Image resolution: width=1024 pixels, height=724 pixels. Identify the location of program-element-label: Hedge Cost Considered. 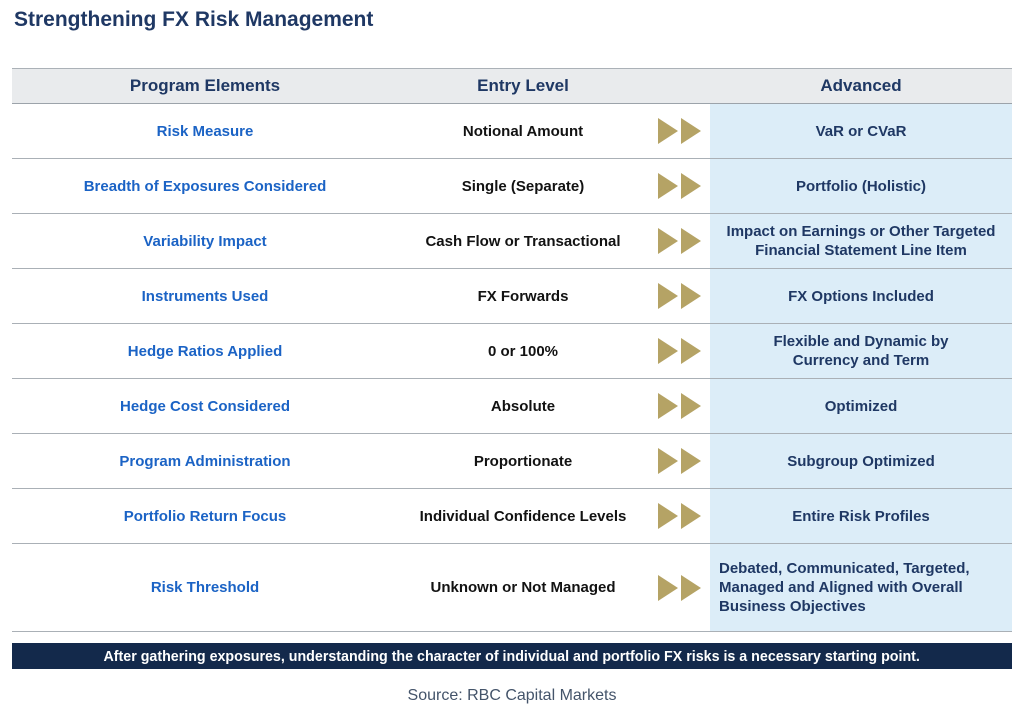
(205, 406).